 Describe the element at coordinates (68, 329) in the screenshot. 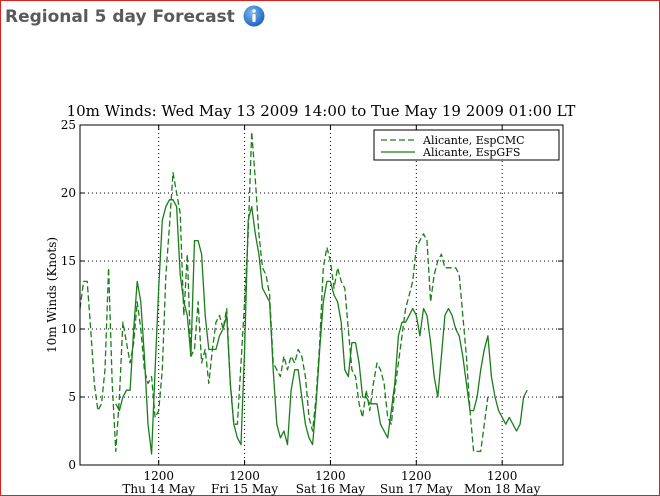

I see `y-tick-label: 10` at that location.